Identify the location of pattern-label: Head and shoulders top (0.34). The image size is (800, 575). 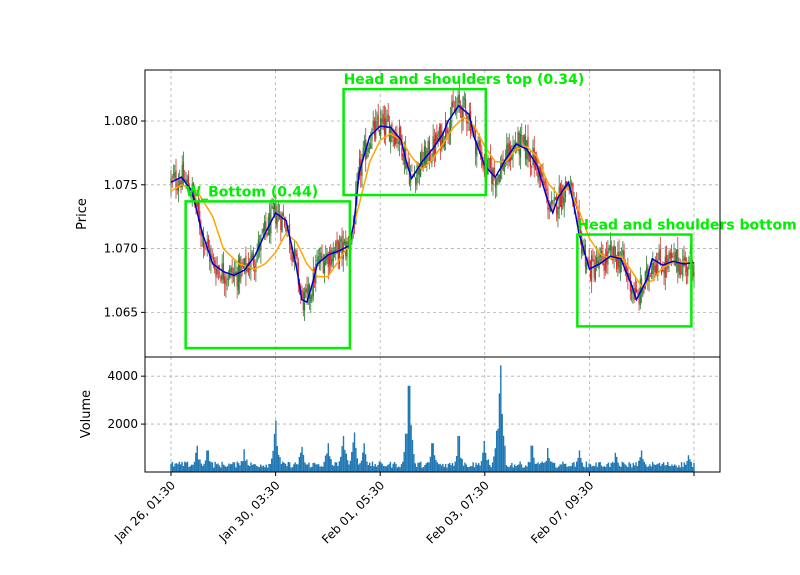
(464, 80).